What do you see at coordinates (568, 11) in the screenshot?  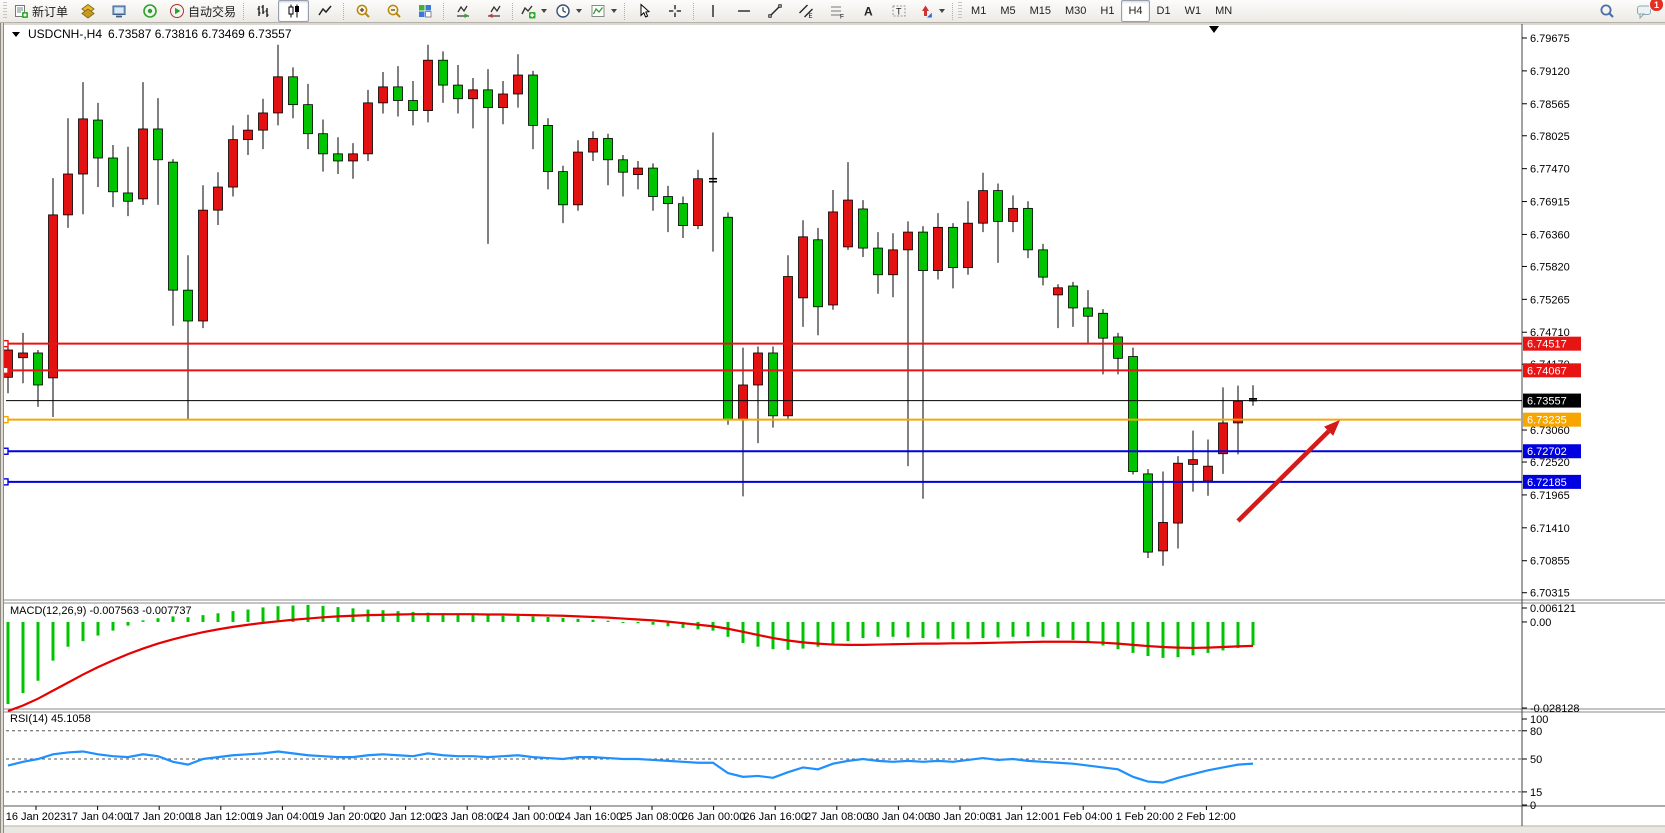 I see `periods-button` at bounding box center [568, 11].